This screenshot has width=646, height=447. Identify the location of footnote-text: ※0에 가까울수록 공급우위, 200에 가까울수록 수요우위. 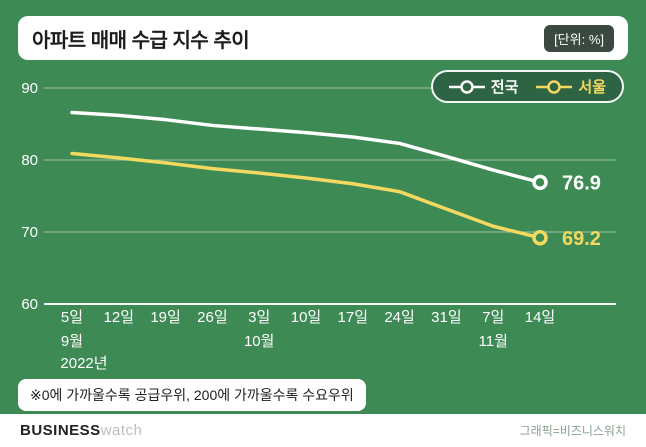
(192, 395).